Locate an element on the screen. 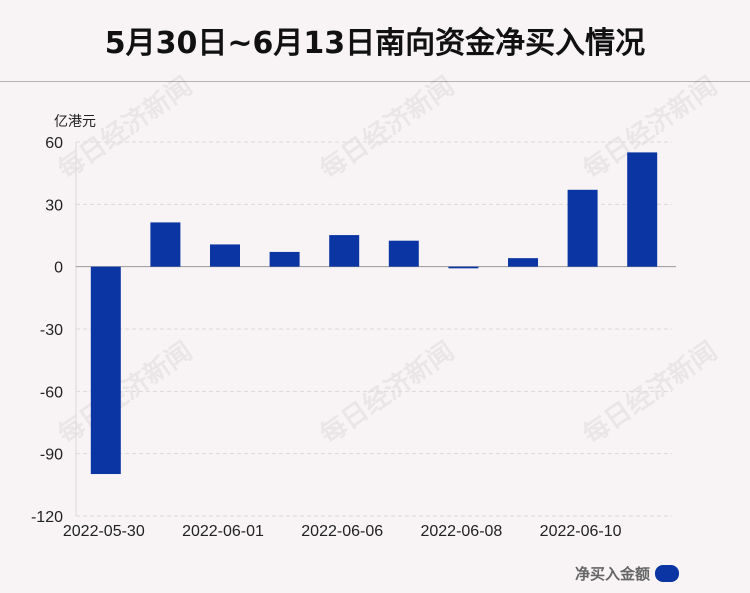  header: 5月30日~6月13日南向资金净买入情况 is located at coordinates (375, 41).